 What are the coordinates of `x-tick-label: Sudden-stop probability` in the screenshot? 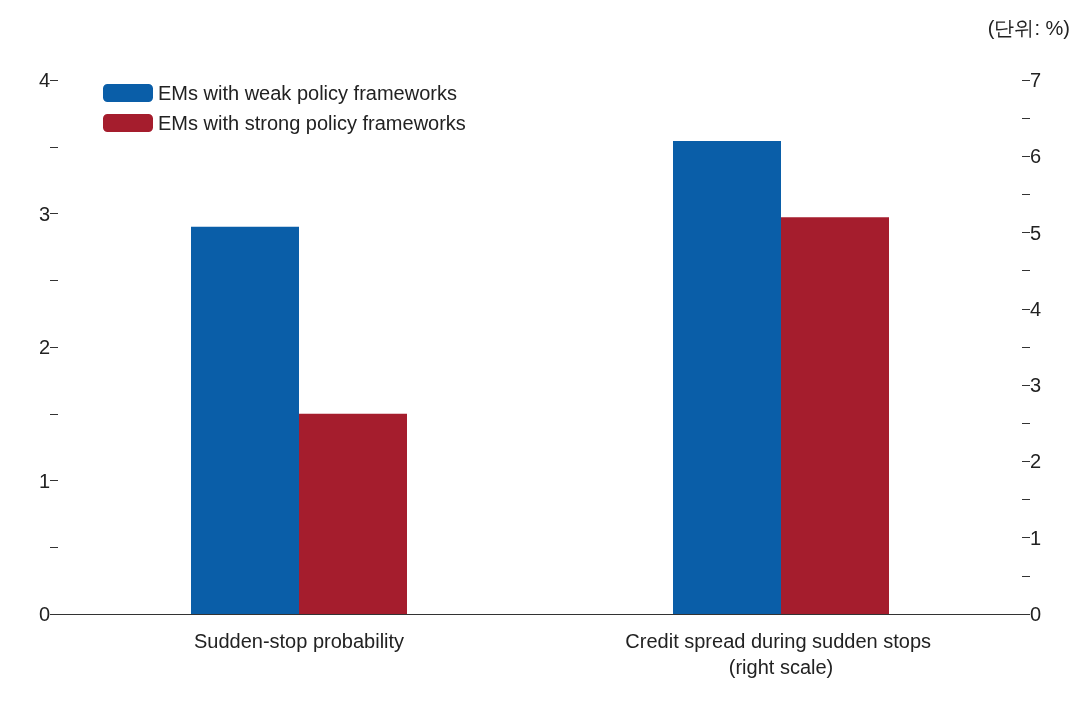 It's located at (299, 641).